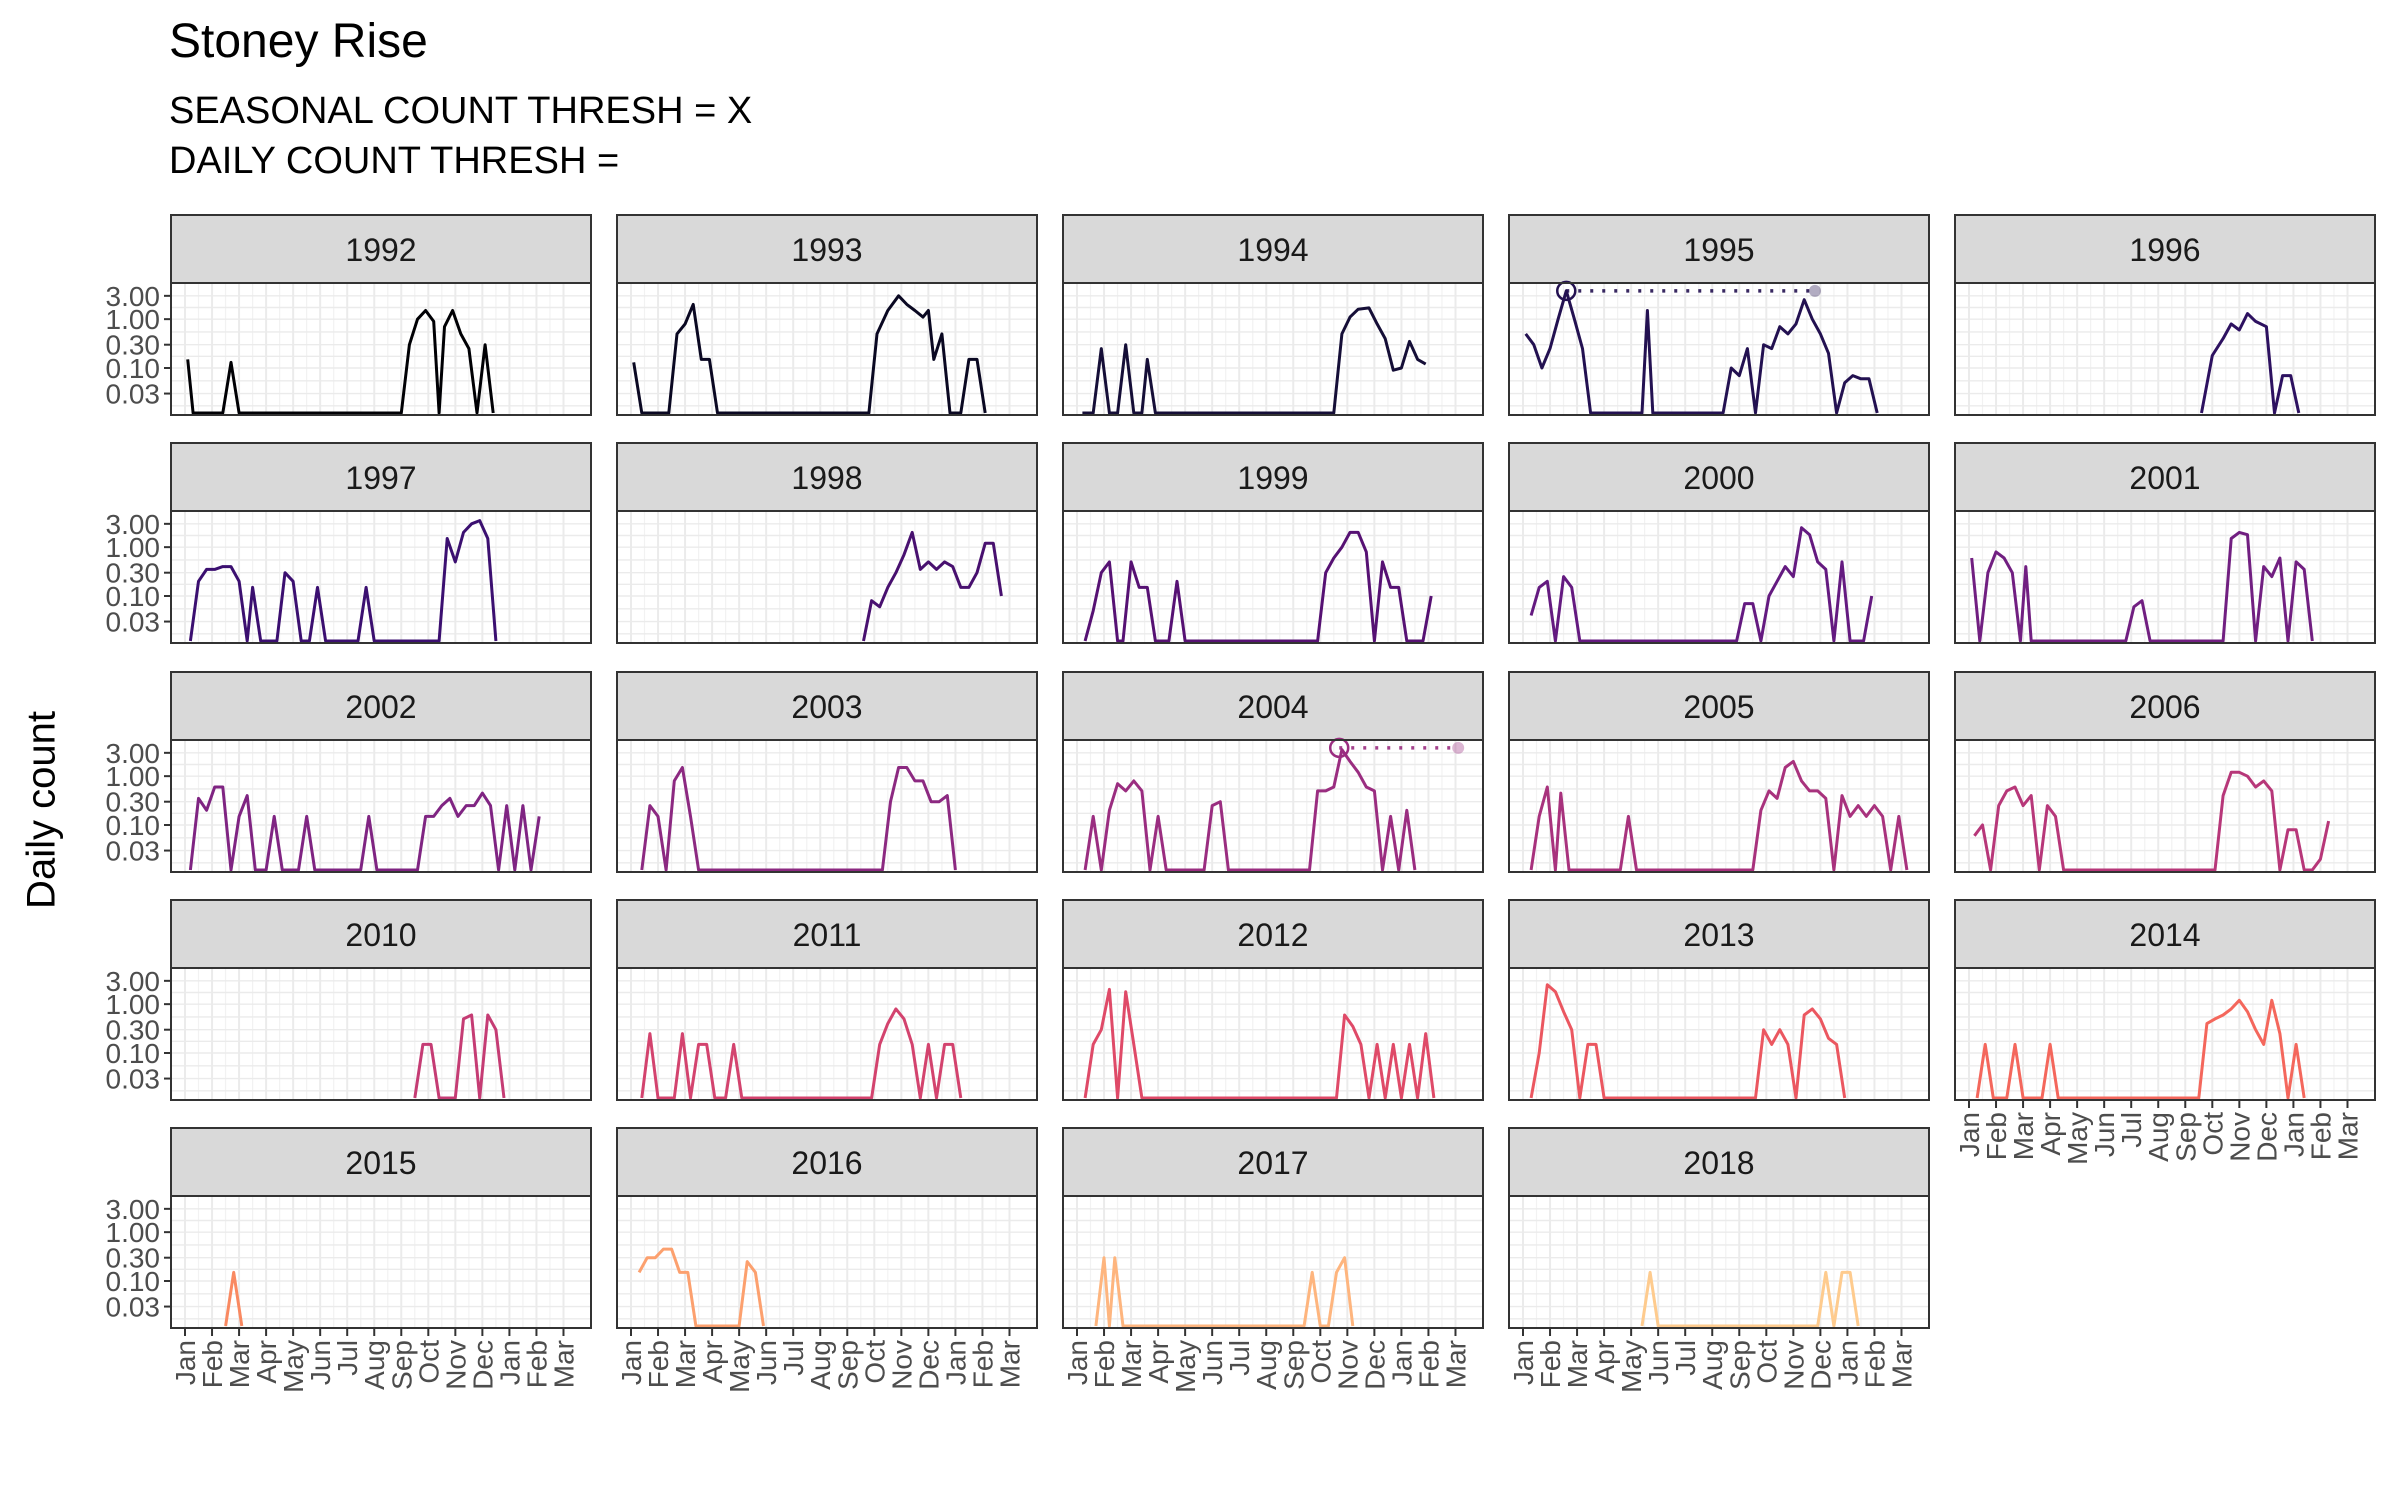 This screenshot has height=1500, width=2400. I want to click on y-tick-label: 1.00, so click(133, 547).